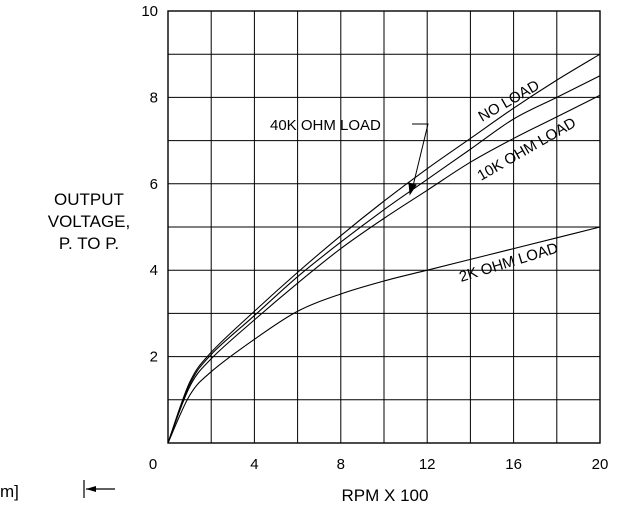  I want to click on x-axis-title: RPM X 100, so click(385, 495).